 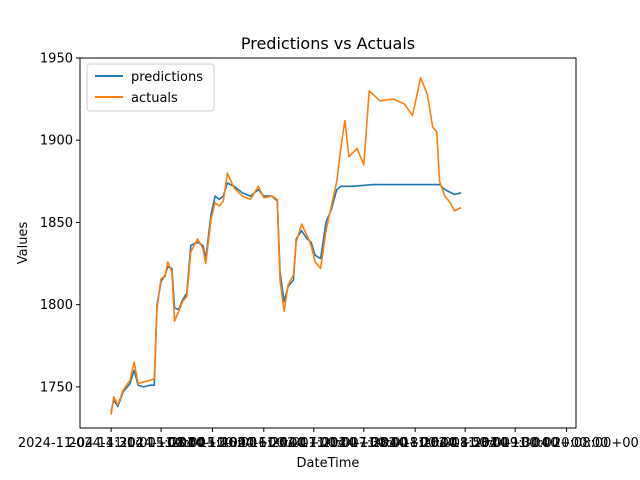 I want to click on chart-title: Predictions vs Actuals, so click(x=328, y=43).